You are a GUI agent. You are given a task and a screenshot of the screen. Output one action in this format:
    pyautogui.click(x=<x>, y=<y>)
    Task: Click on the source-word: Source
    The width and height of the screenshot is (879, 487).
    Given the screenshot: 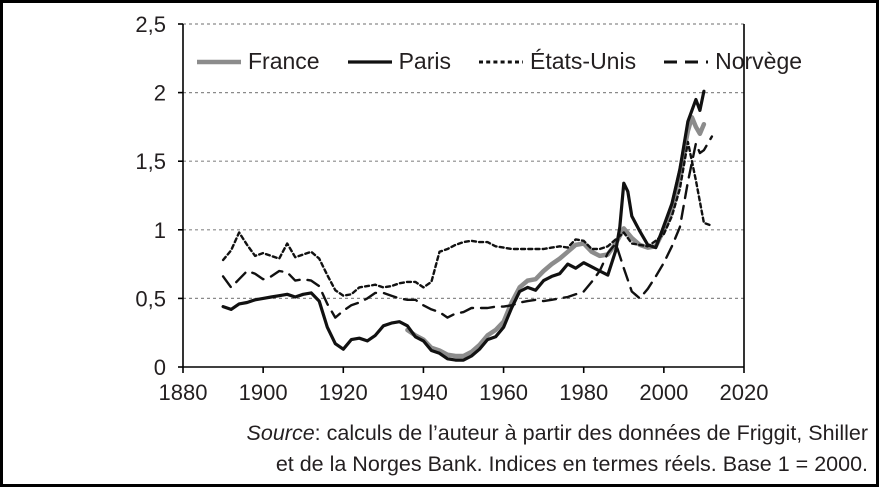 What is the action you would take?
    pyautogui.click(x=280, y=432)
    